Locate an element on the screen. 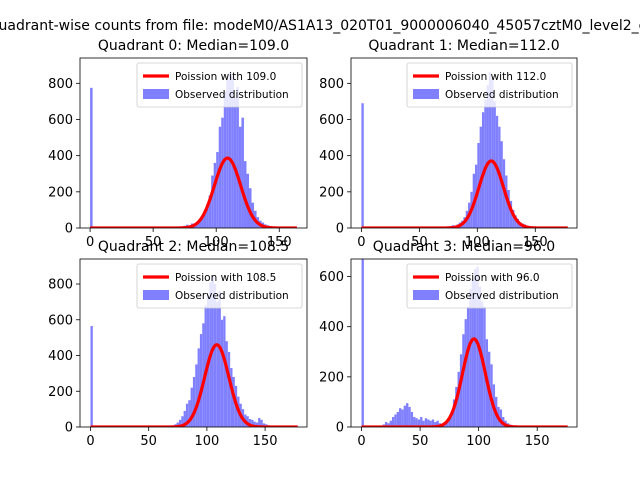 Image resolution: width=640 pixels, height=480 pixels. legend-label: Poission with 112.0 is located at coordinates (495, 77).